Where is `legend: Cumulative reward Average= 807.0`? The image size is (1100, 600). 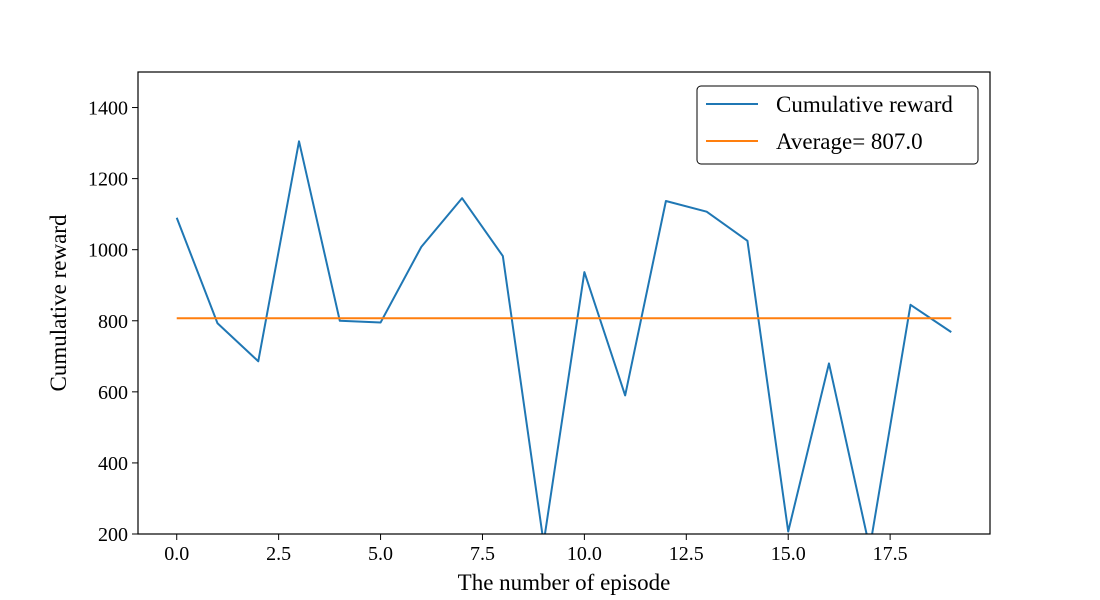
legend: Cumulative reward Average= 807.0 is located at coordinates (837, 125).